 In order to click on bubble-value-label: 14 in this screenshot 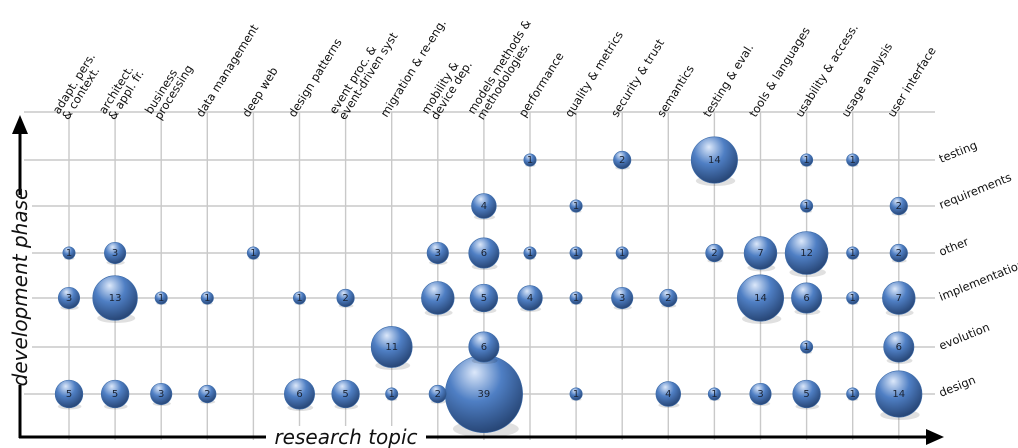, I will do `click(760, 298)`.